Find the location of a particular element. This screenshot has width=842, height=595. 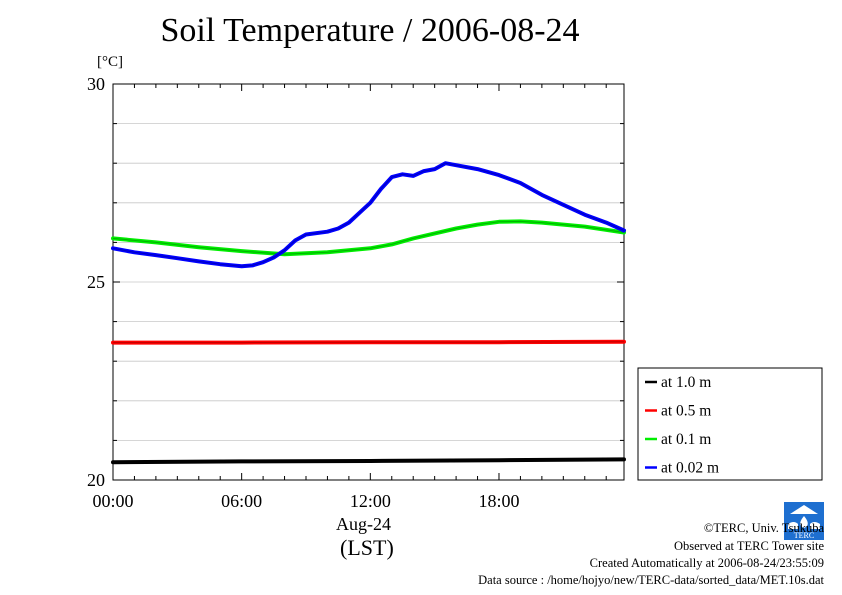

x-tick-label: 12:00 is located at coordinates (370, 501).